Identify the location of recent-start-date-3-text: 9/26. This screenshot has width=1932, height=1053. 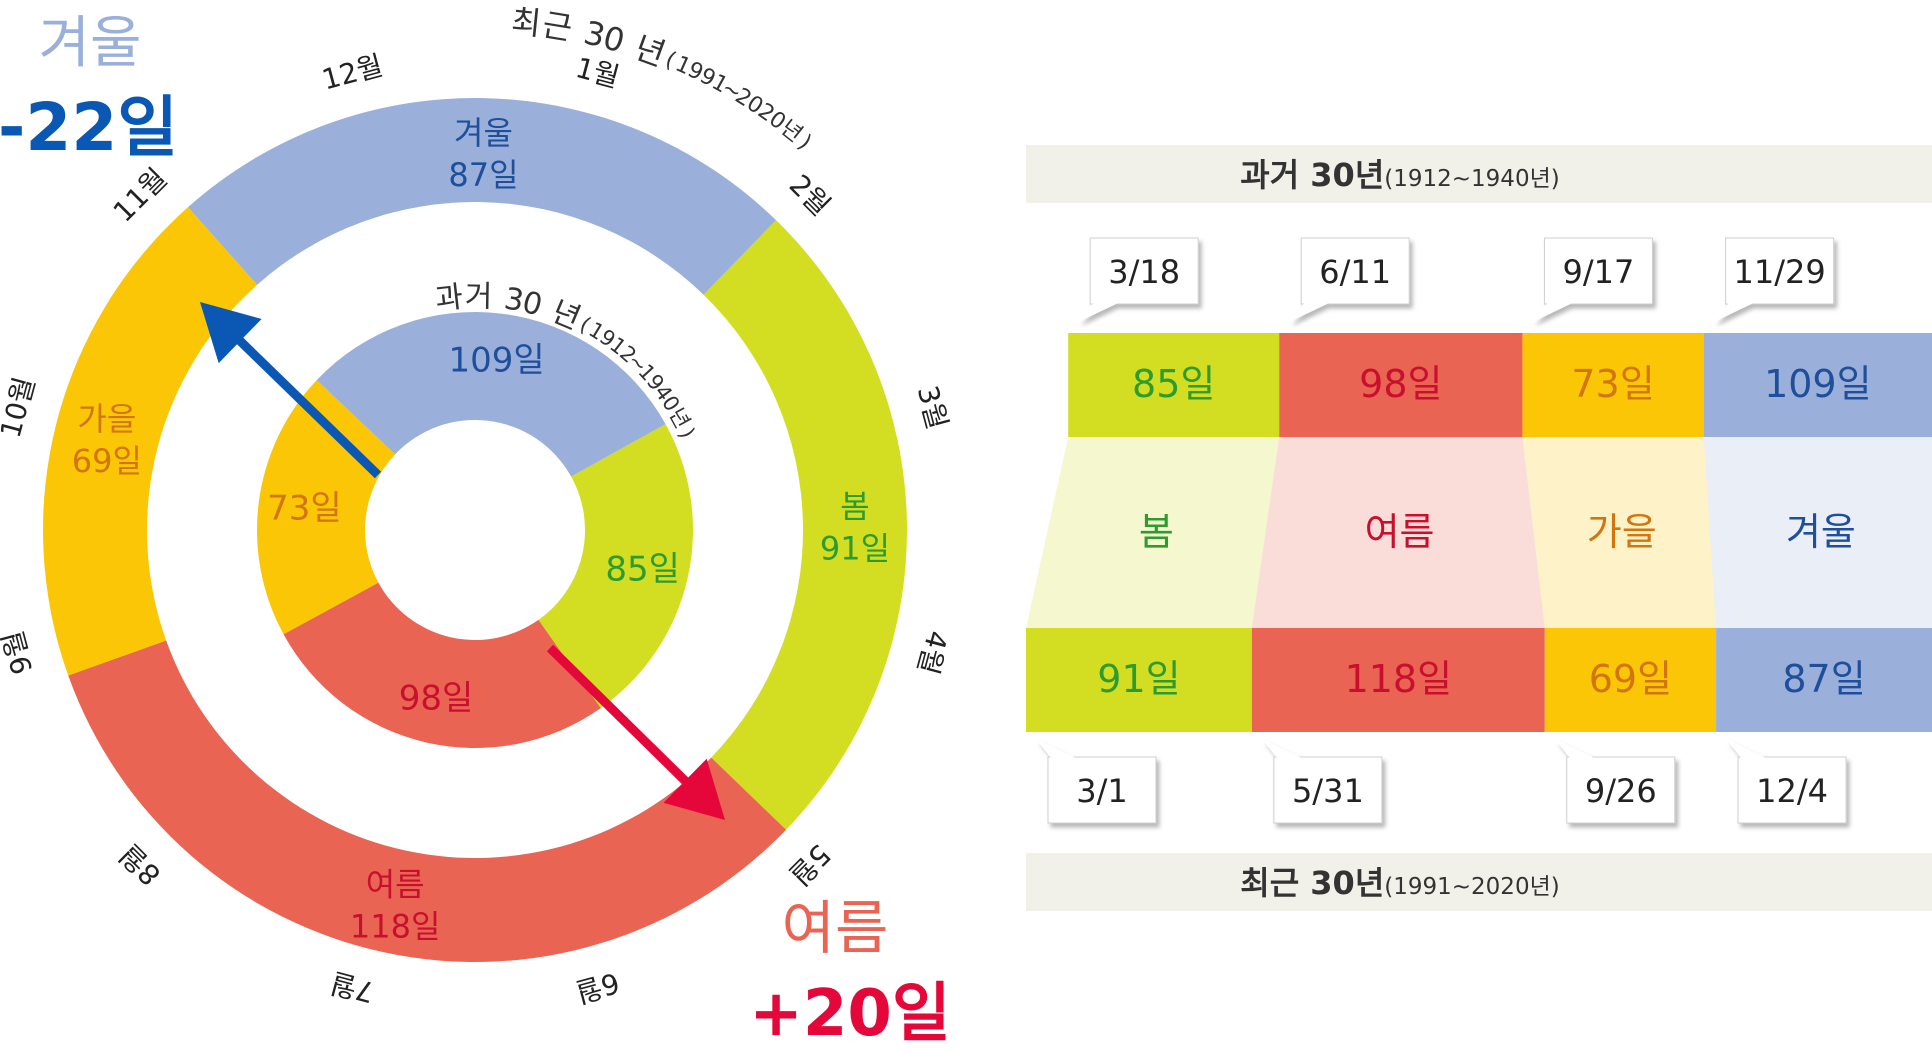
(1621, 791).